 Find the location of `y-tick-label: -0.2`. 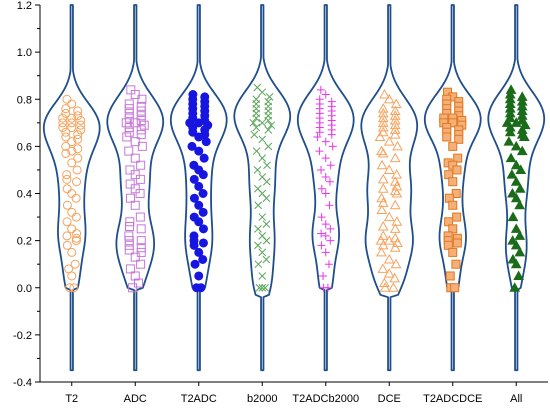

y-tick-label: -0.2 is located at coordinates (22, 336).